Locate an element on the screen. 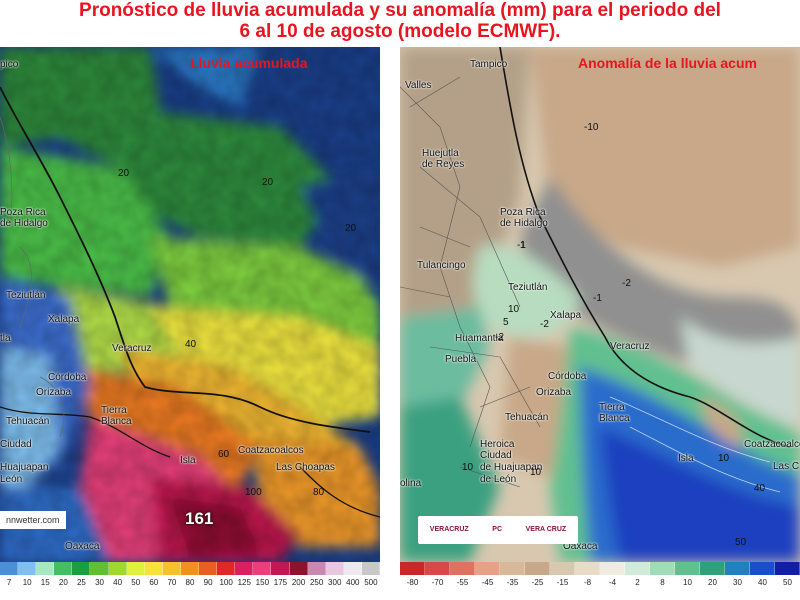 The height and width of the screenshot is (600, 800). rainfall-colorbar-tick-label: 60 is located at coordinates (154, 582).